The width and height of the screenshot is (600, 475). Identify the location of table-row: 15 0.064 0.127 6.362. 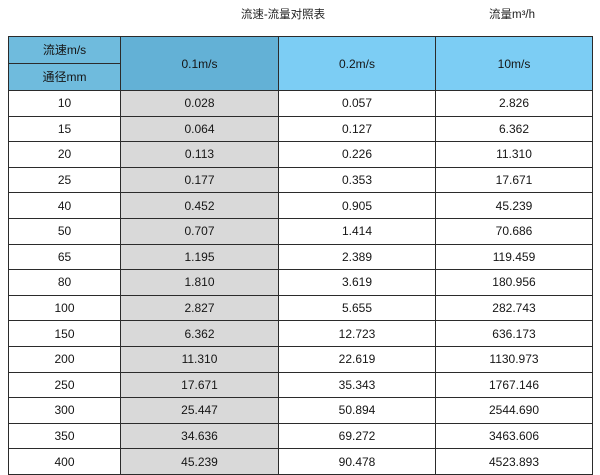
(300, 129).